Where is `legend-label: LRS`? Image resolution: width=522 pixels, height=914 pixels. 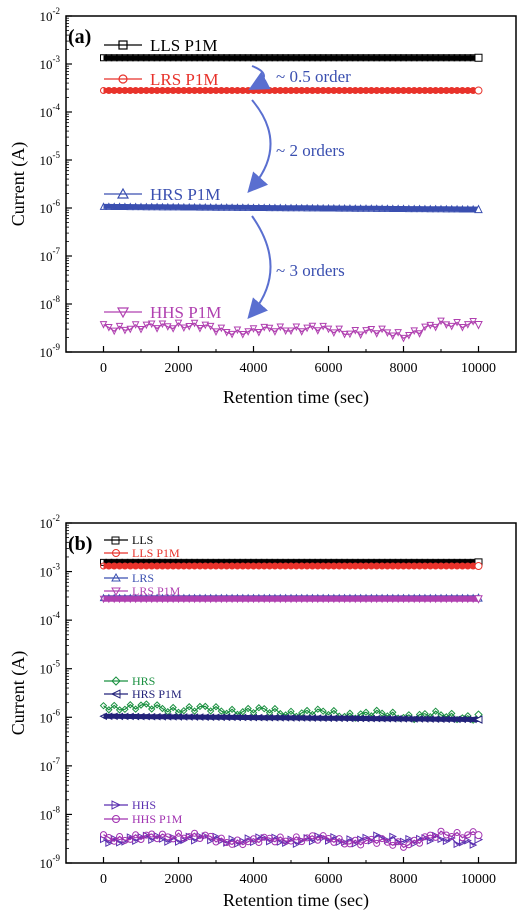
legend-label: LRS is located at coordinates (143, 578).